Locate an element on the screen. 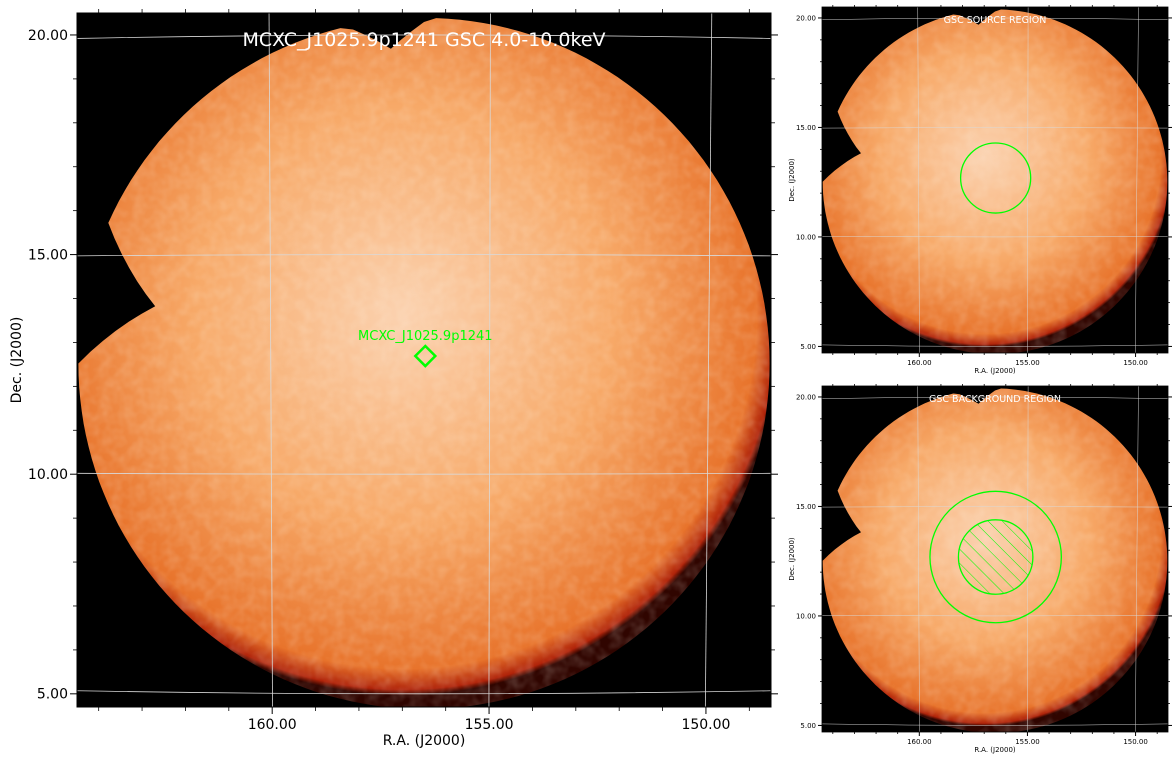 This screenshot has height=758, width=1175. background-coordinate-grid is located at coordinates (995, 559).